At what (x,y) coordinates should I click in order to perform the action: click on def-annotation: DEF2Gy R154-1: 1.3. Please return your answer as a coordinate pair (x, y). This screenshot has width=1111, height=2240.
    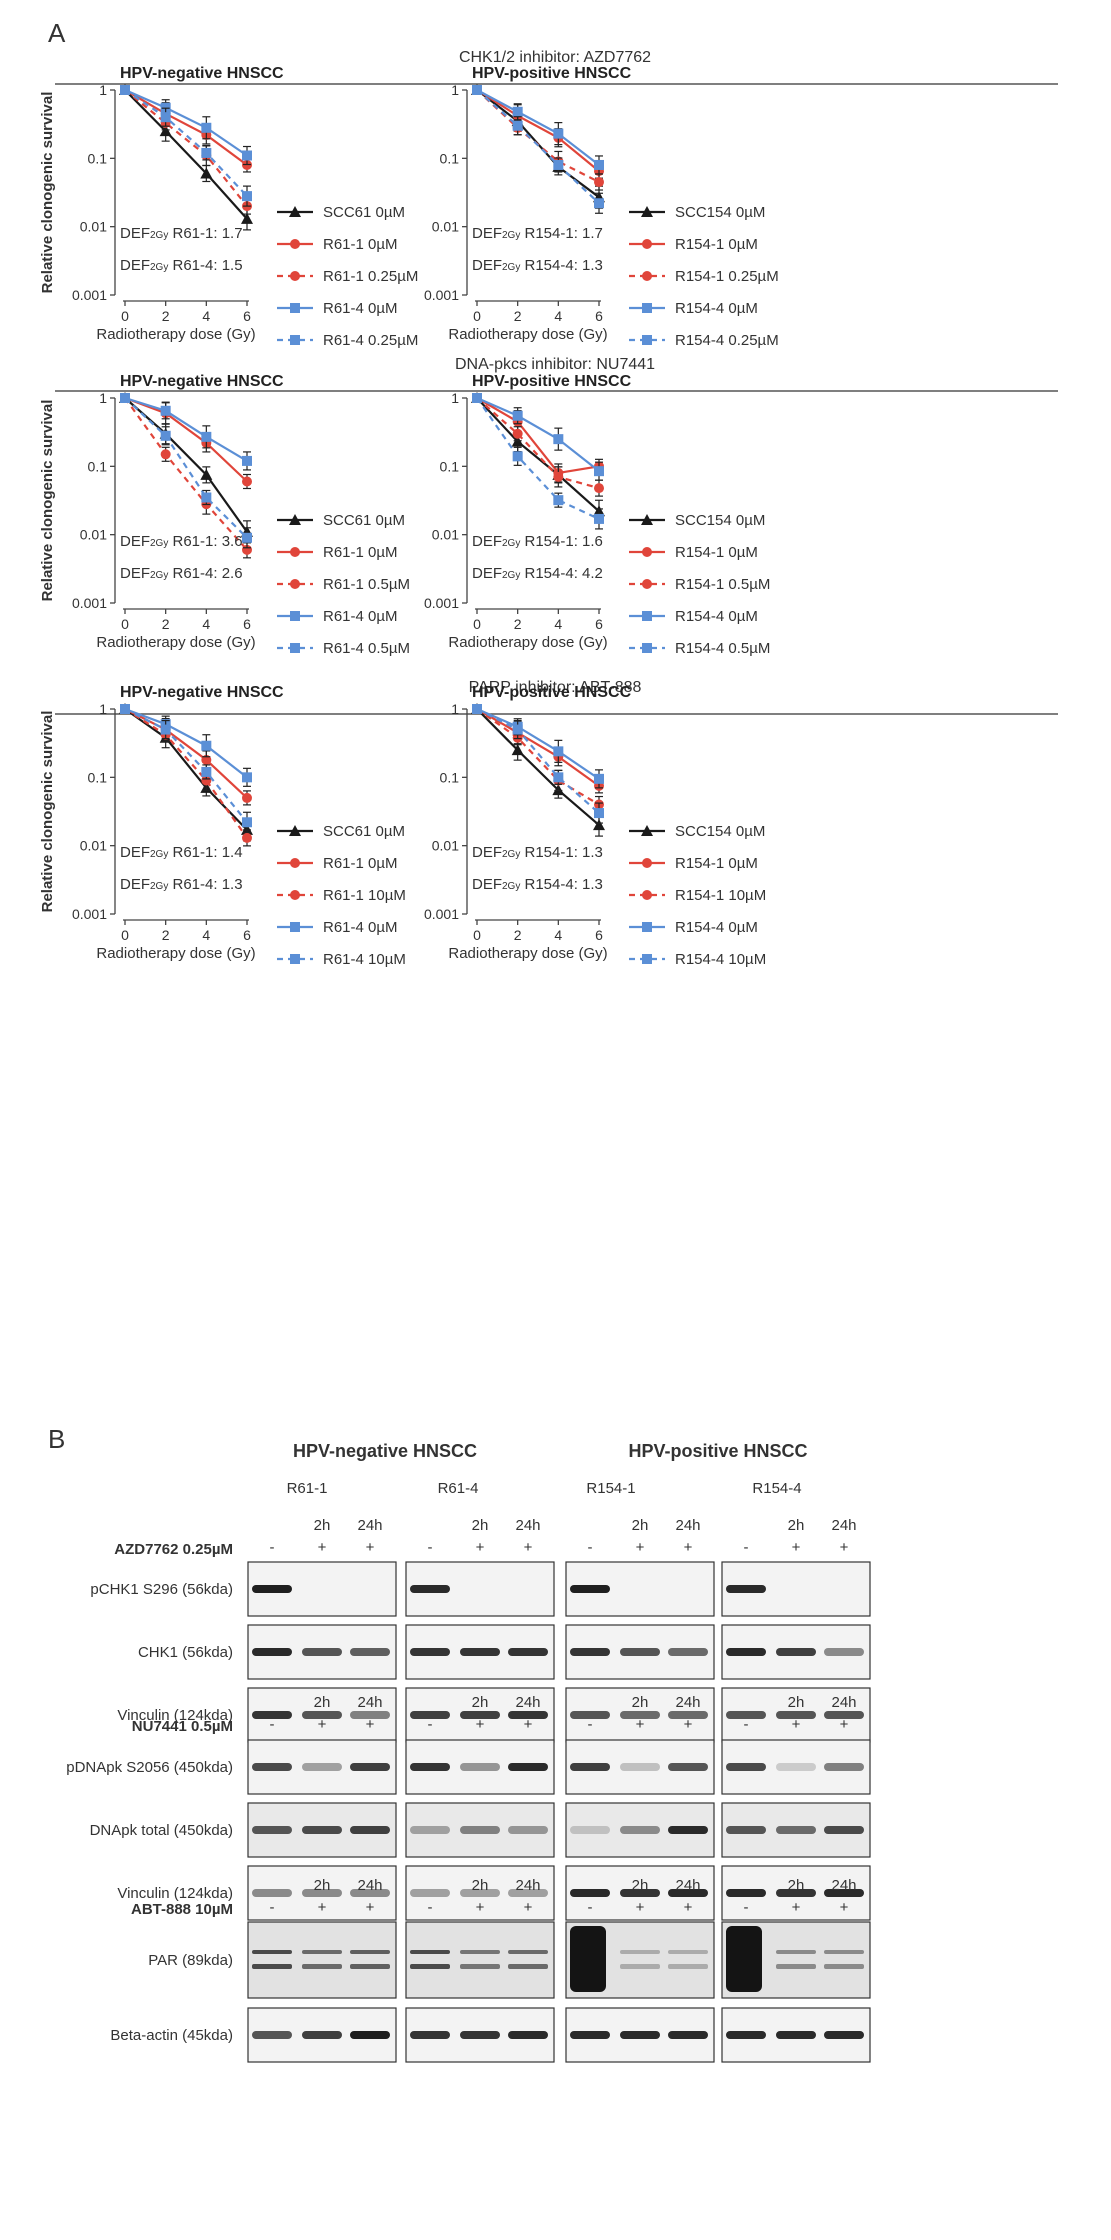
    Looking at the image, I should click on (537, 852).